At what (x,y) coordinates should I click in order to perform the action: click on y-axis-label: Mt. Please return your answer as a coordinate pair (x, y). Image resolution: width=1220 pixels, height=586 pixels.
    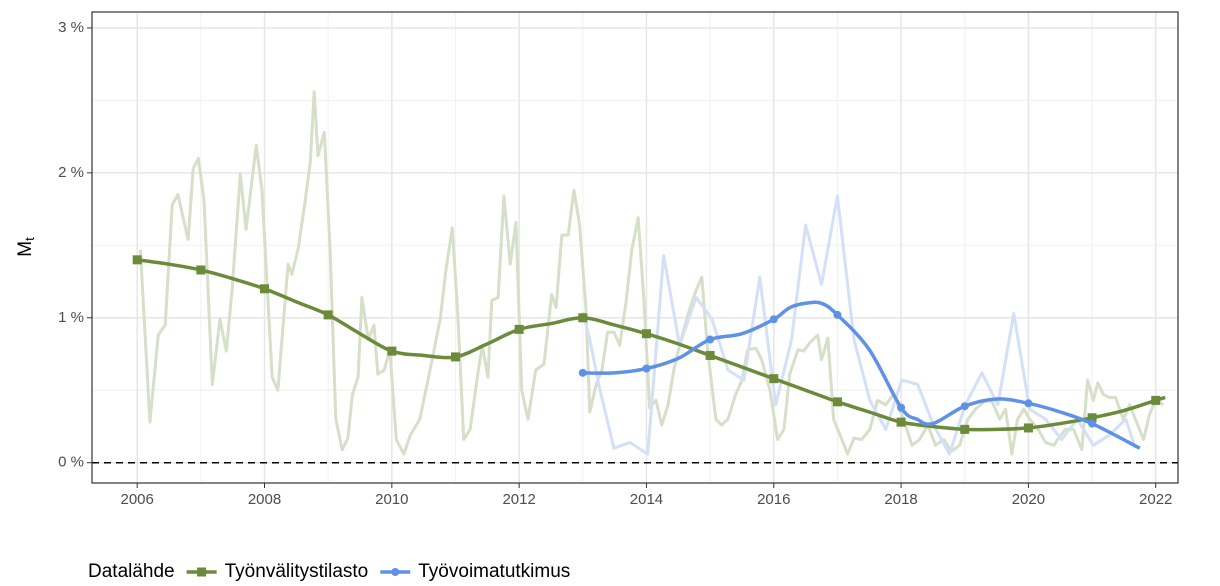
    Looking at the image, I should click on (26, 247).